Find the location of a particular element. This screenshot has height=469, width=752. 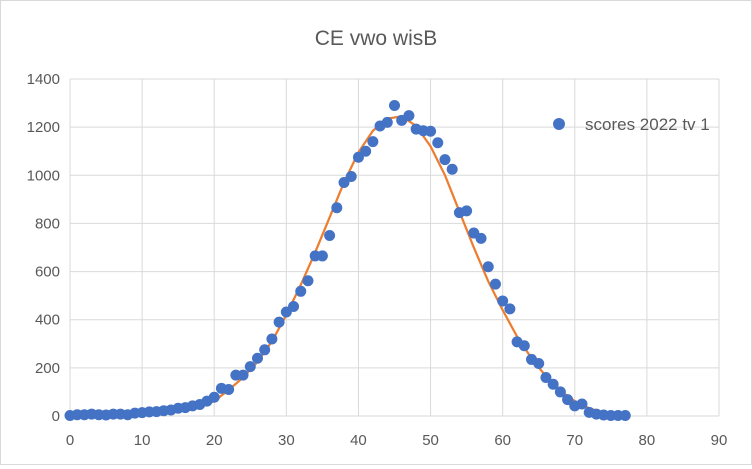

x-tick-label: 10 is located at coordinates (142, 440).